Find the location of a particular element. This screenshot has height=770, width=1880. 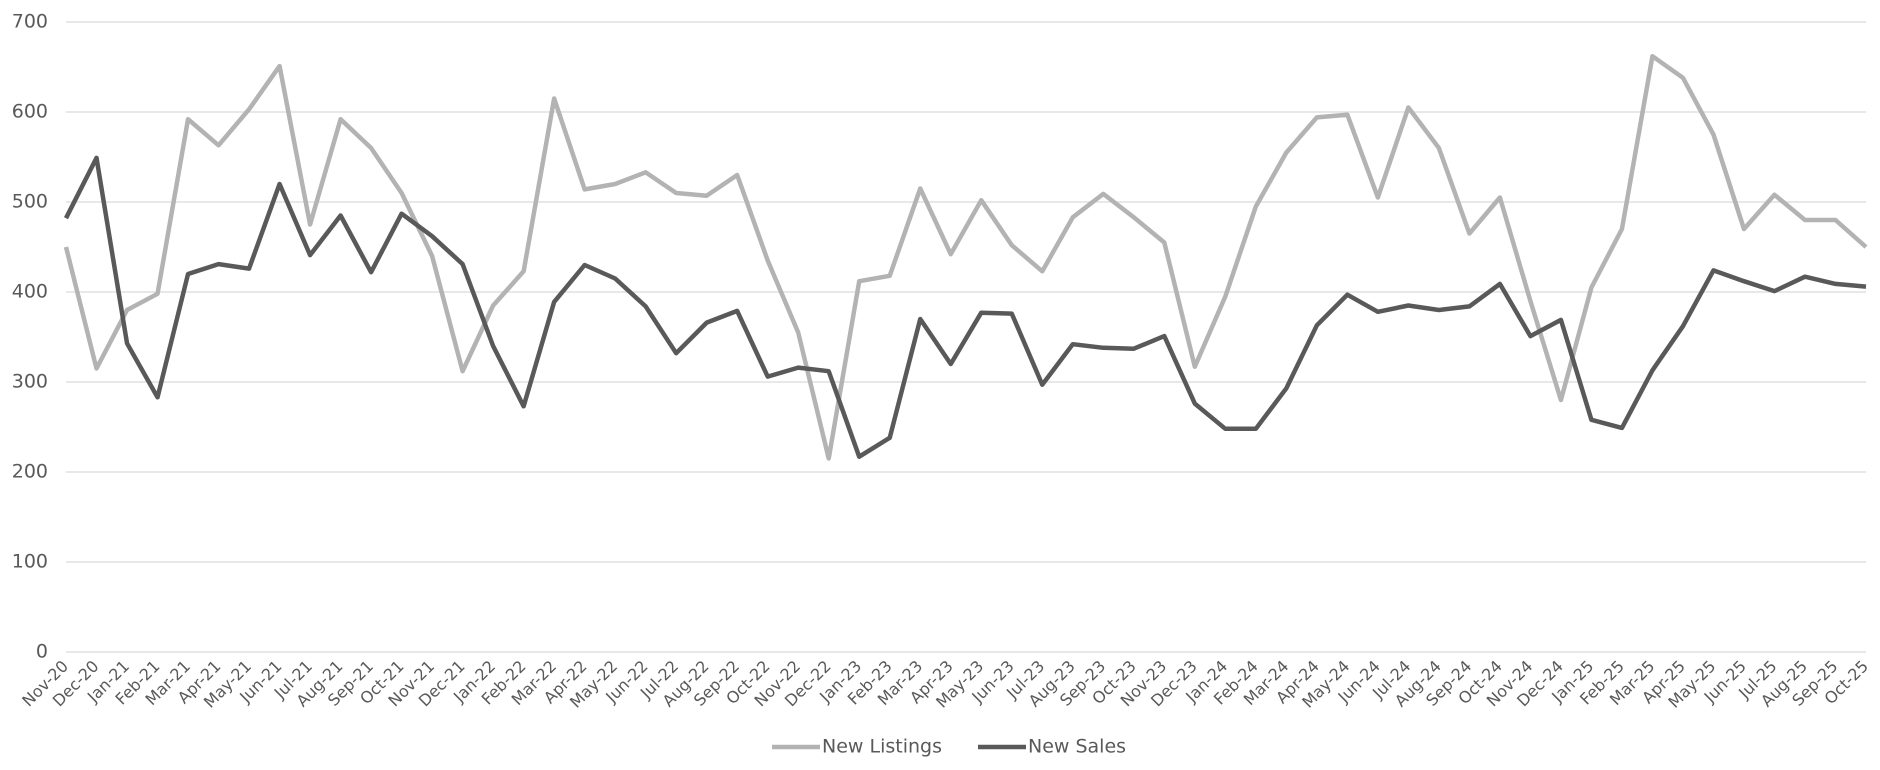

legend-label: New Listings is located at coordinates (882, 747).